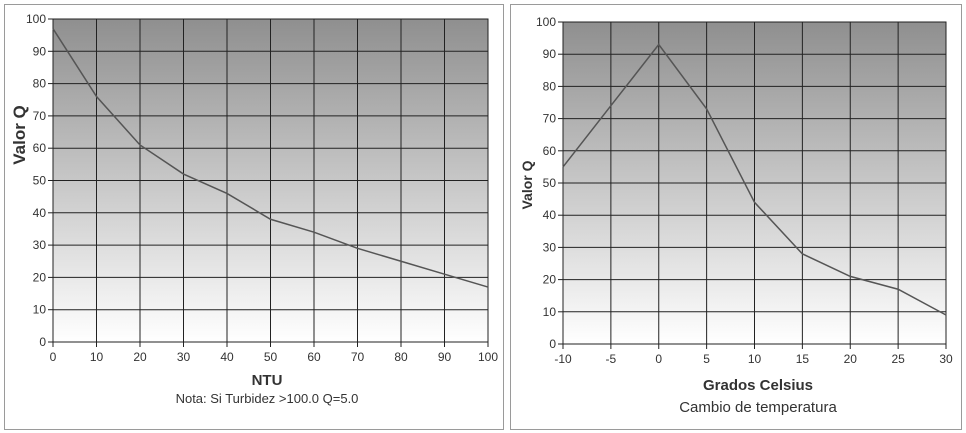  What do you see at coordinates (445, 357) in the screenshot?
I see `x-tick-label: 90` at bounding box center [445, 357].